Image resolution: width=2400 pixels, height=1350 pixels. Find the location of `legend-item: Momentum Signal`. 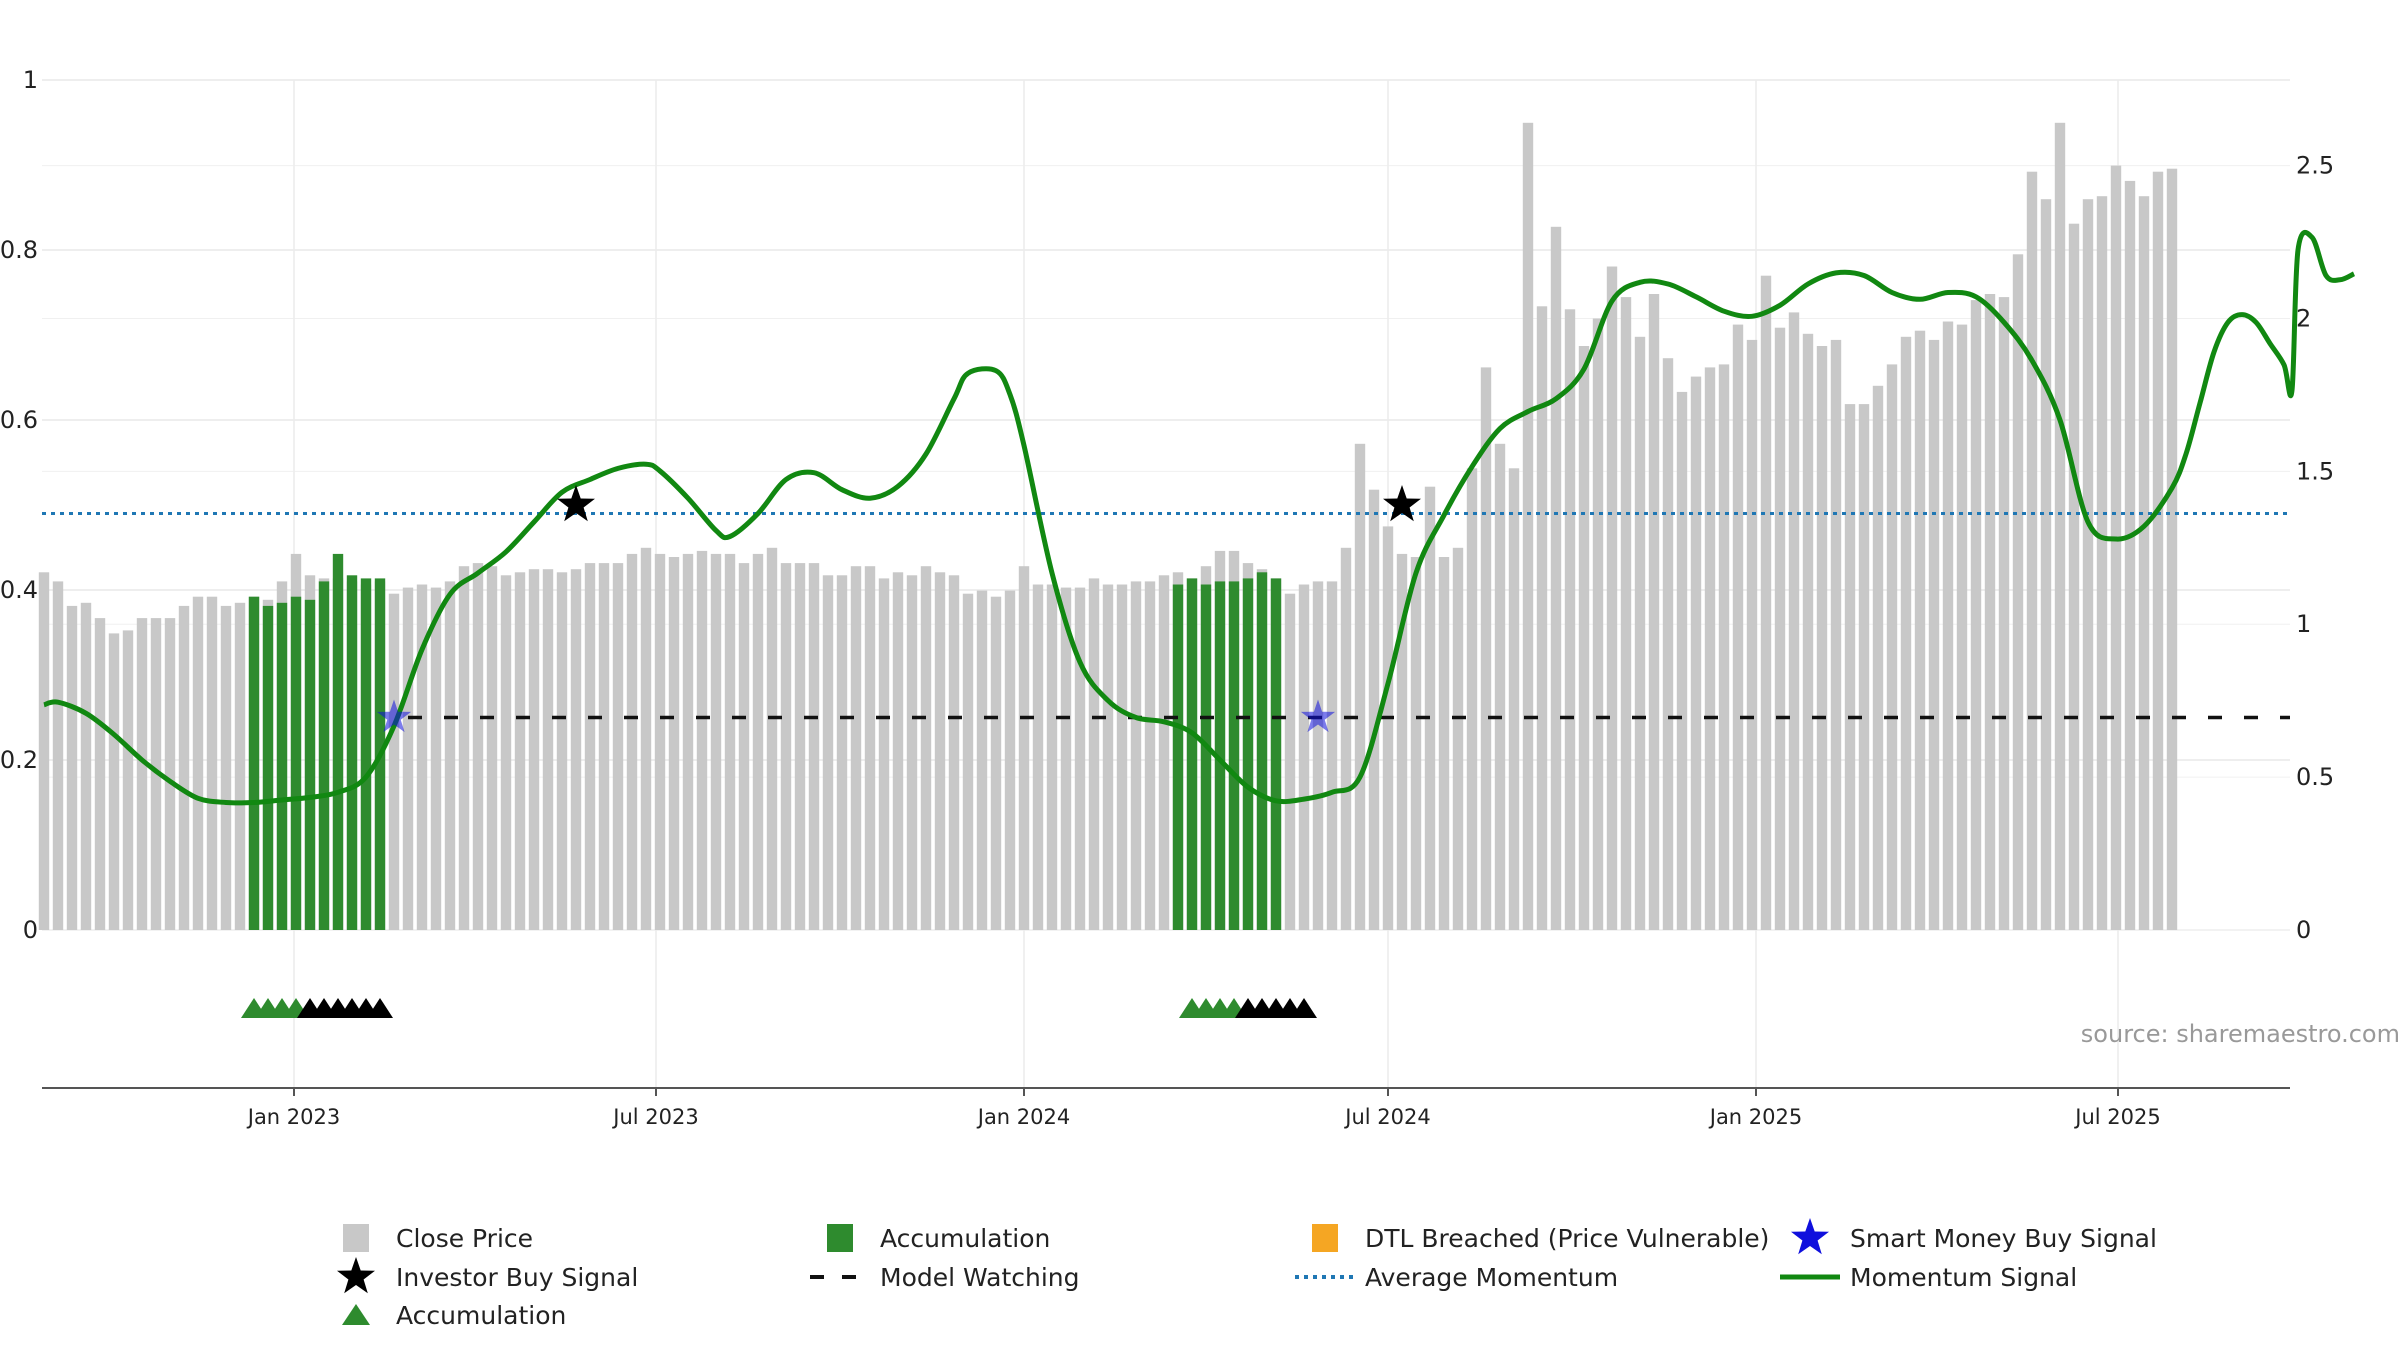

legend-item: Momentum Signal is located at coordinates (1928, 1277).